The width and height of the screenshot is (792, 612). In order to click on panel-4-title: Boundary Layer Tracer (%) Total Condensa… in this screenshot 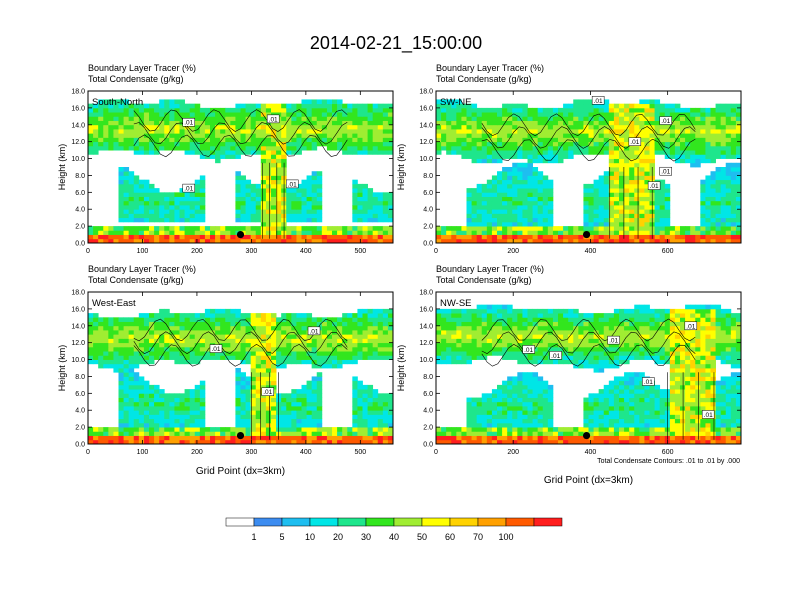, I will do `click(490, 275)`.